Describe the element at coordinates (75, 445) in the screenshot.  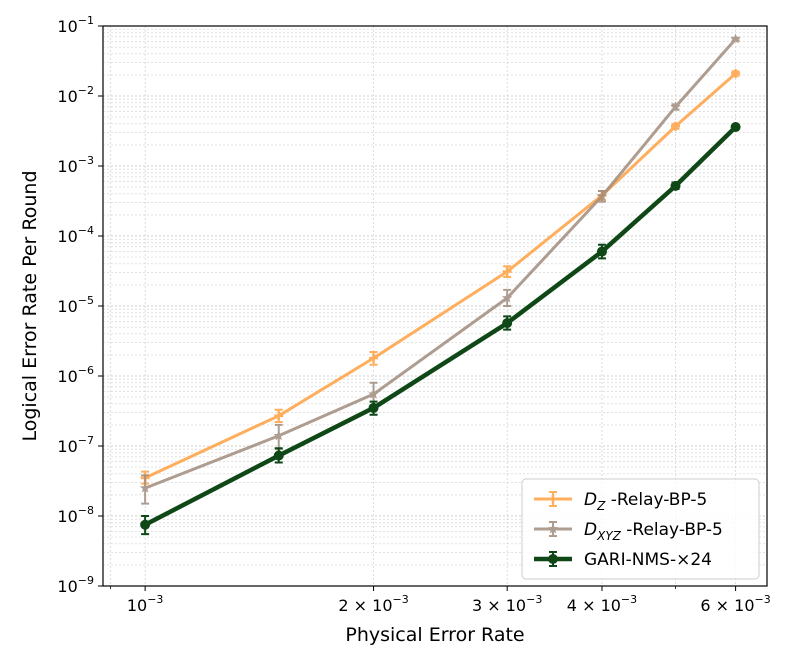
I see `y-tick-label: 10⁻⁷` at that location.